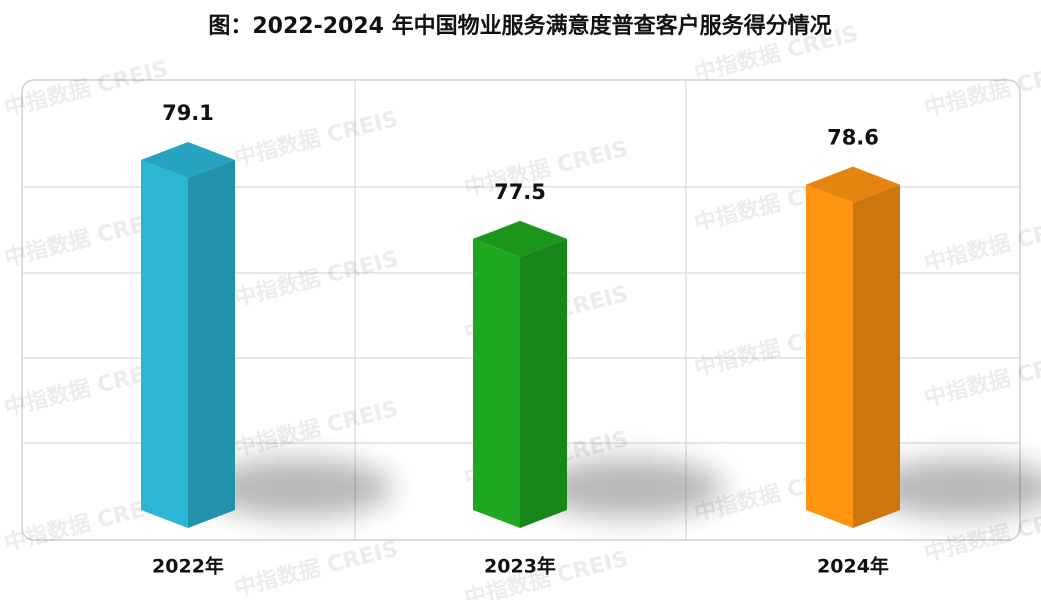 The image size is (1041, 604). What do you see at coordinates (316, 568) in the screenshot?
I see `watermark: 中指数据 CREIS` at bounding box center [316, 568].